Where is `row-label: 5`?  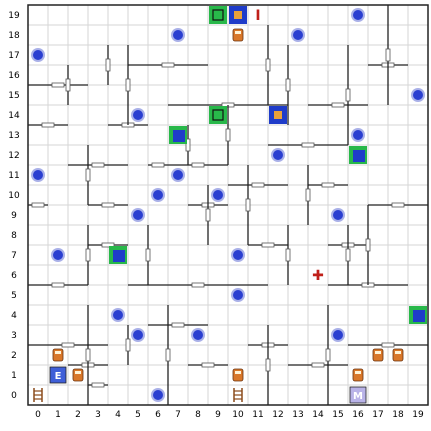 row-label: 5 is located at coordinates (14, 296).